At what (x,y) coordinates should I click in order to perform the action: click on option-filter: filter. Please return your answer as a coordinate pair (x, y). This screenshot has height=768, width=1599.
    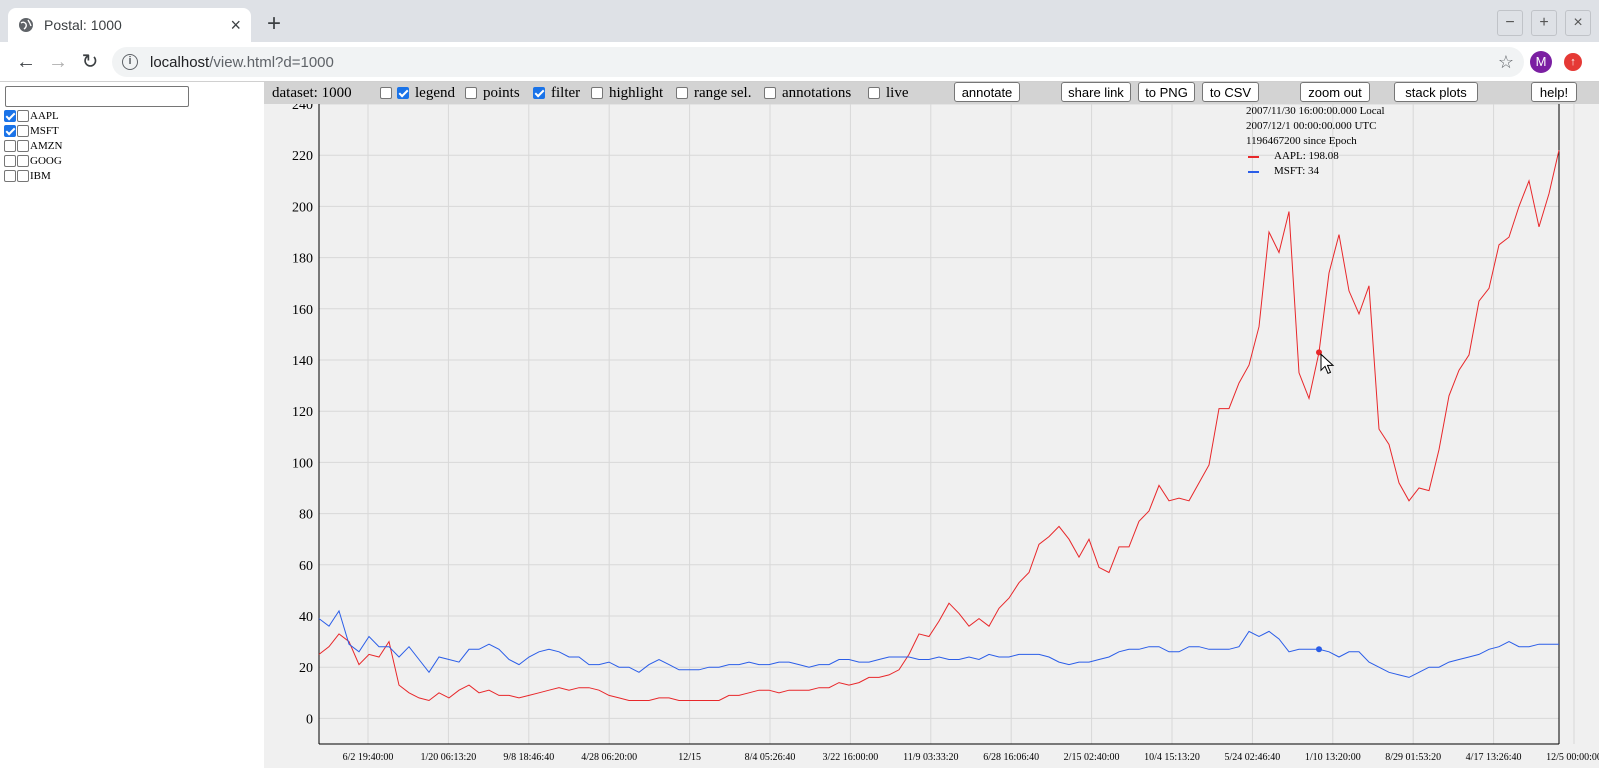
    Looking at the image, I should click on (556, 93).